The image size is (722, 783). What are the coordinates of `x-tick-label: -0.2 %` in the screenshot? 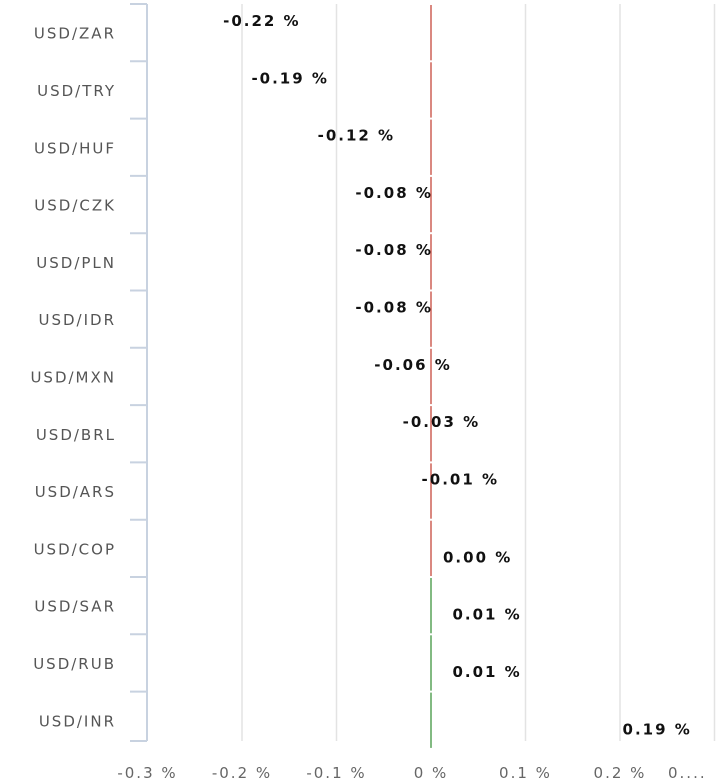 It's located at (242, 773).